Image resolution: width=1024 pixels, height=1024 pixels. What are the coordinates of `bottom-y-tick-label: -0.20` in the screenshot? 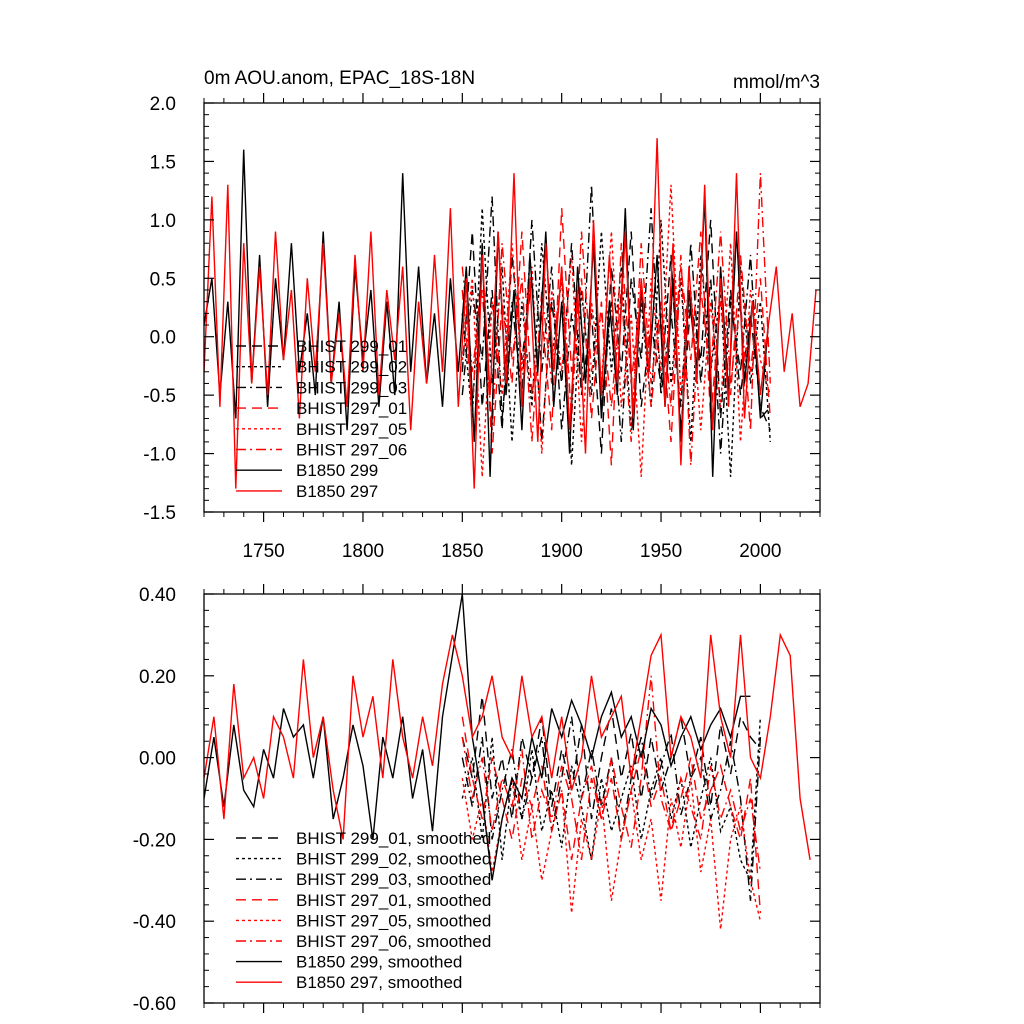 It's located at (154, 840).